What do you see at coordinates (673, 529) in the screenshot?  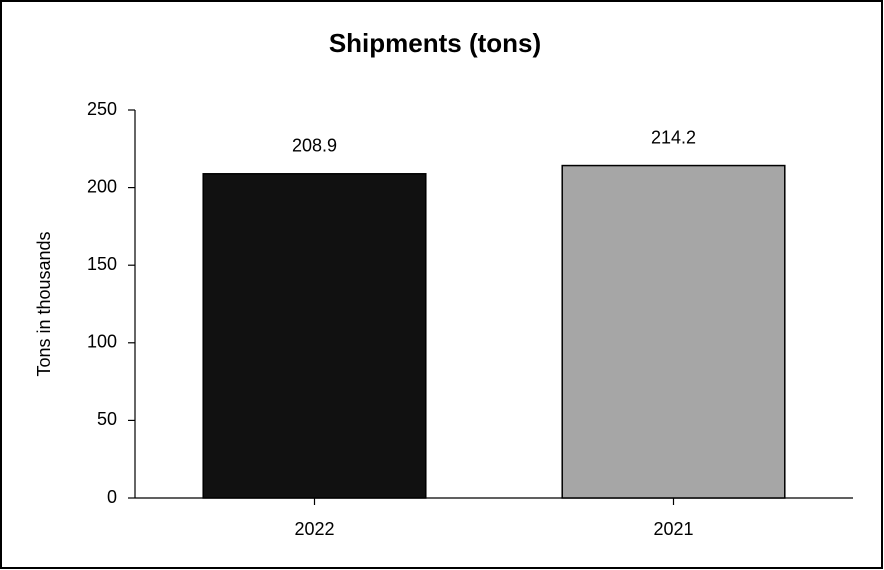 I see `x-tick-label: 2021` at bounding box center [673, 529].